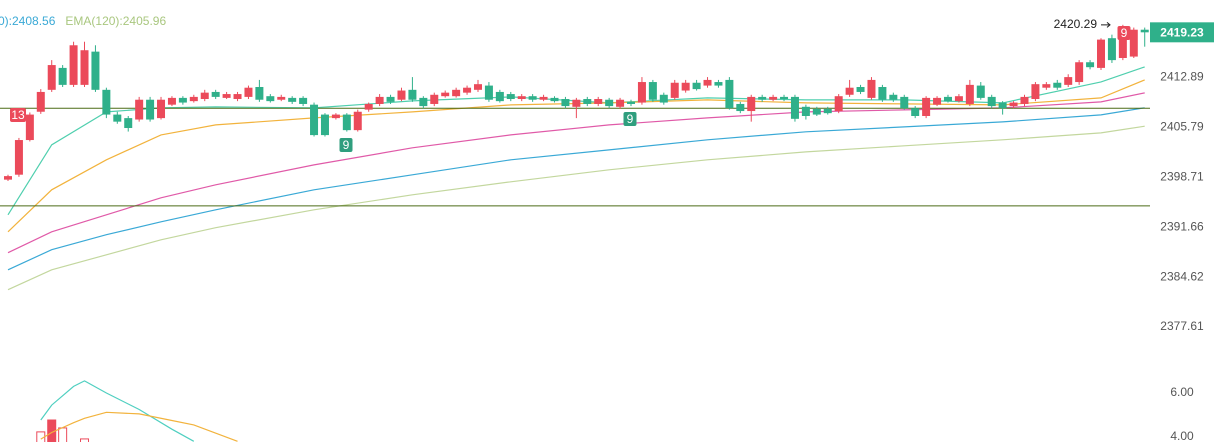 The image size is (1214, 442). I want to click on last-price-label: 2419.23, so click(1182, 32).